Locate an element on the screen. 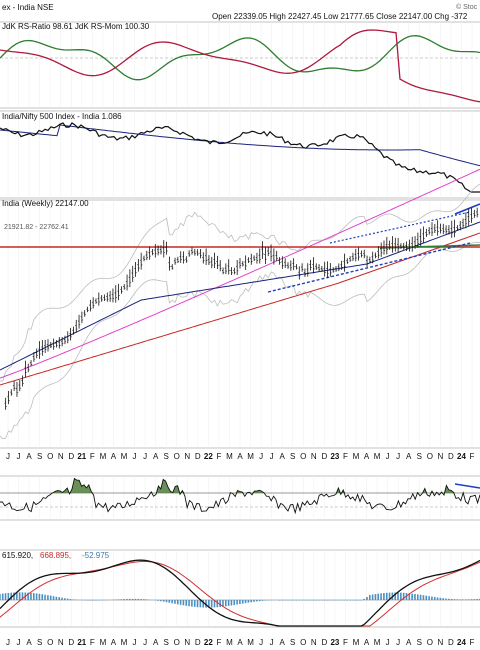  axis-tick-label: 24 is located at coordinates (461, 642).